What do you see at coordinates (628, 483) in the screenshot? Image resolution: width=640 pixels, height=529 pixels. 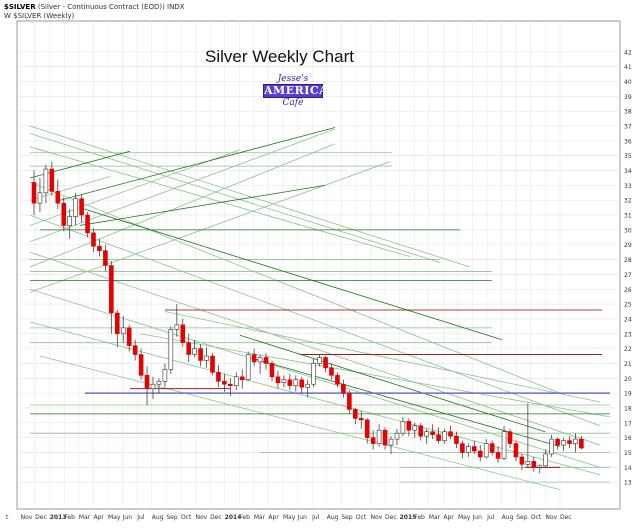 I see `y-tick-label: 13` at bounding box center [628, 483].